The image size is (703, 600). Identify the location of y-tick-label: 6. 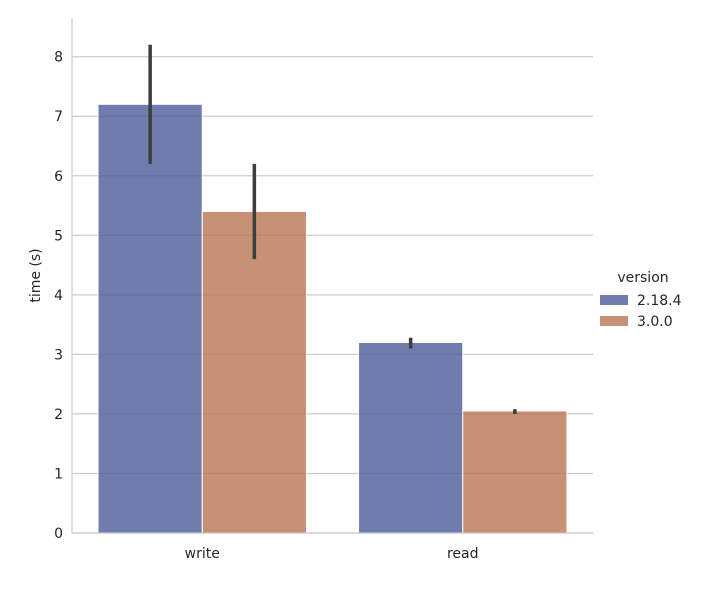
(58, 177).